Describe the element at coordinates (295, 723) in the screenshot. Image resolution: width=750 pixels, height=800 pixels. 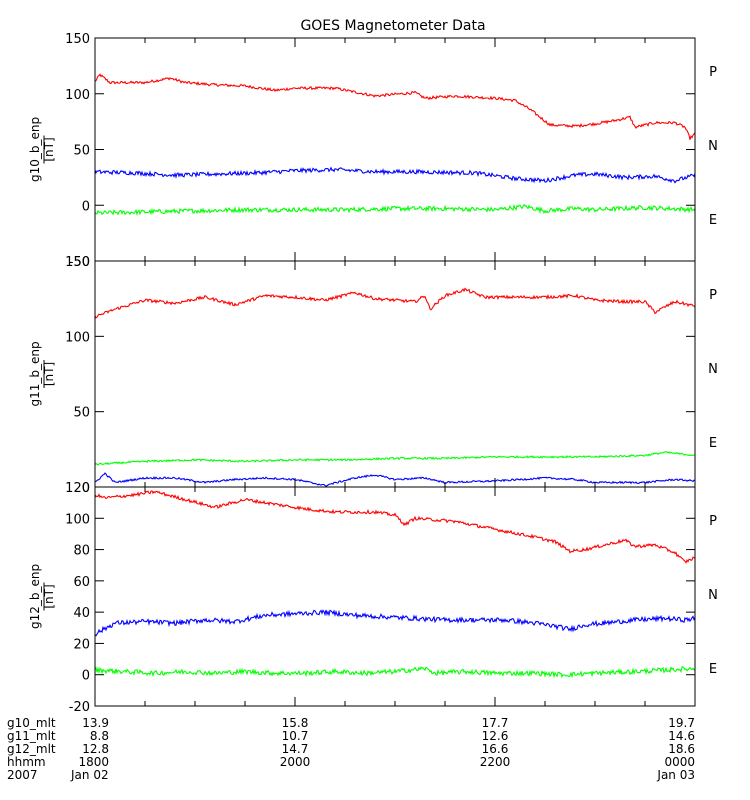
I see `x-axis-value: 15.8` at that location.